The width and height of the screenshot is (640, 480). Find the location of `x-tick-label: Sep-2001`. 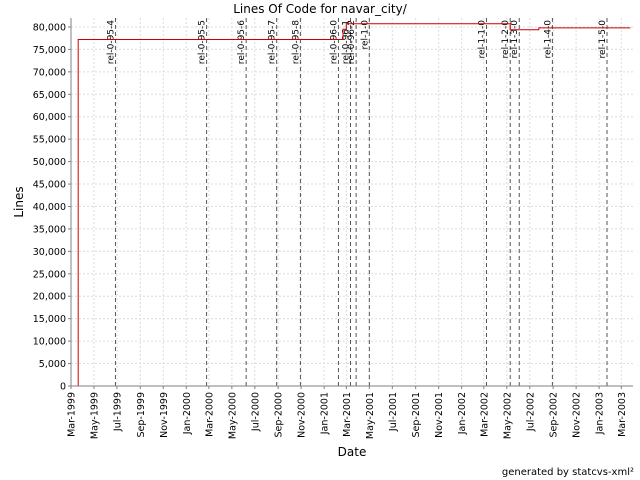

x-tick-label: Sep-2001 is located at coordinates (416, 415).